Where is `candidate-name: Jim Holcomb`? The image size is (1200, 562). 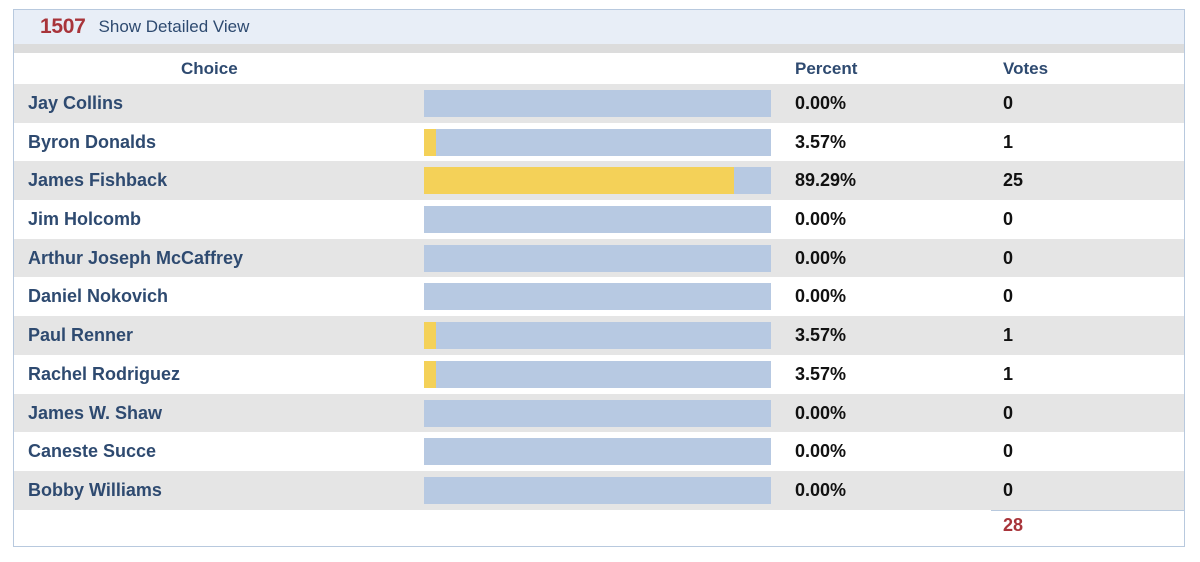 candidate-name: Jim Holcomb is located at coordinates (85, 219).